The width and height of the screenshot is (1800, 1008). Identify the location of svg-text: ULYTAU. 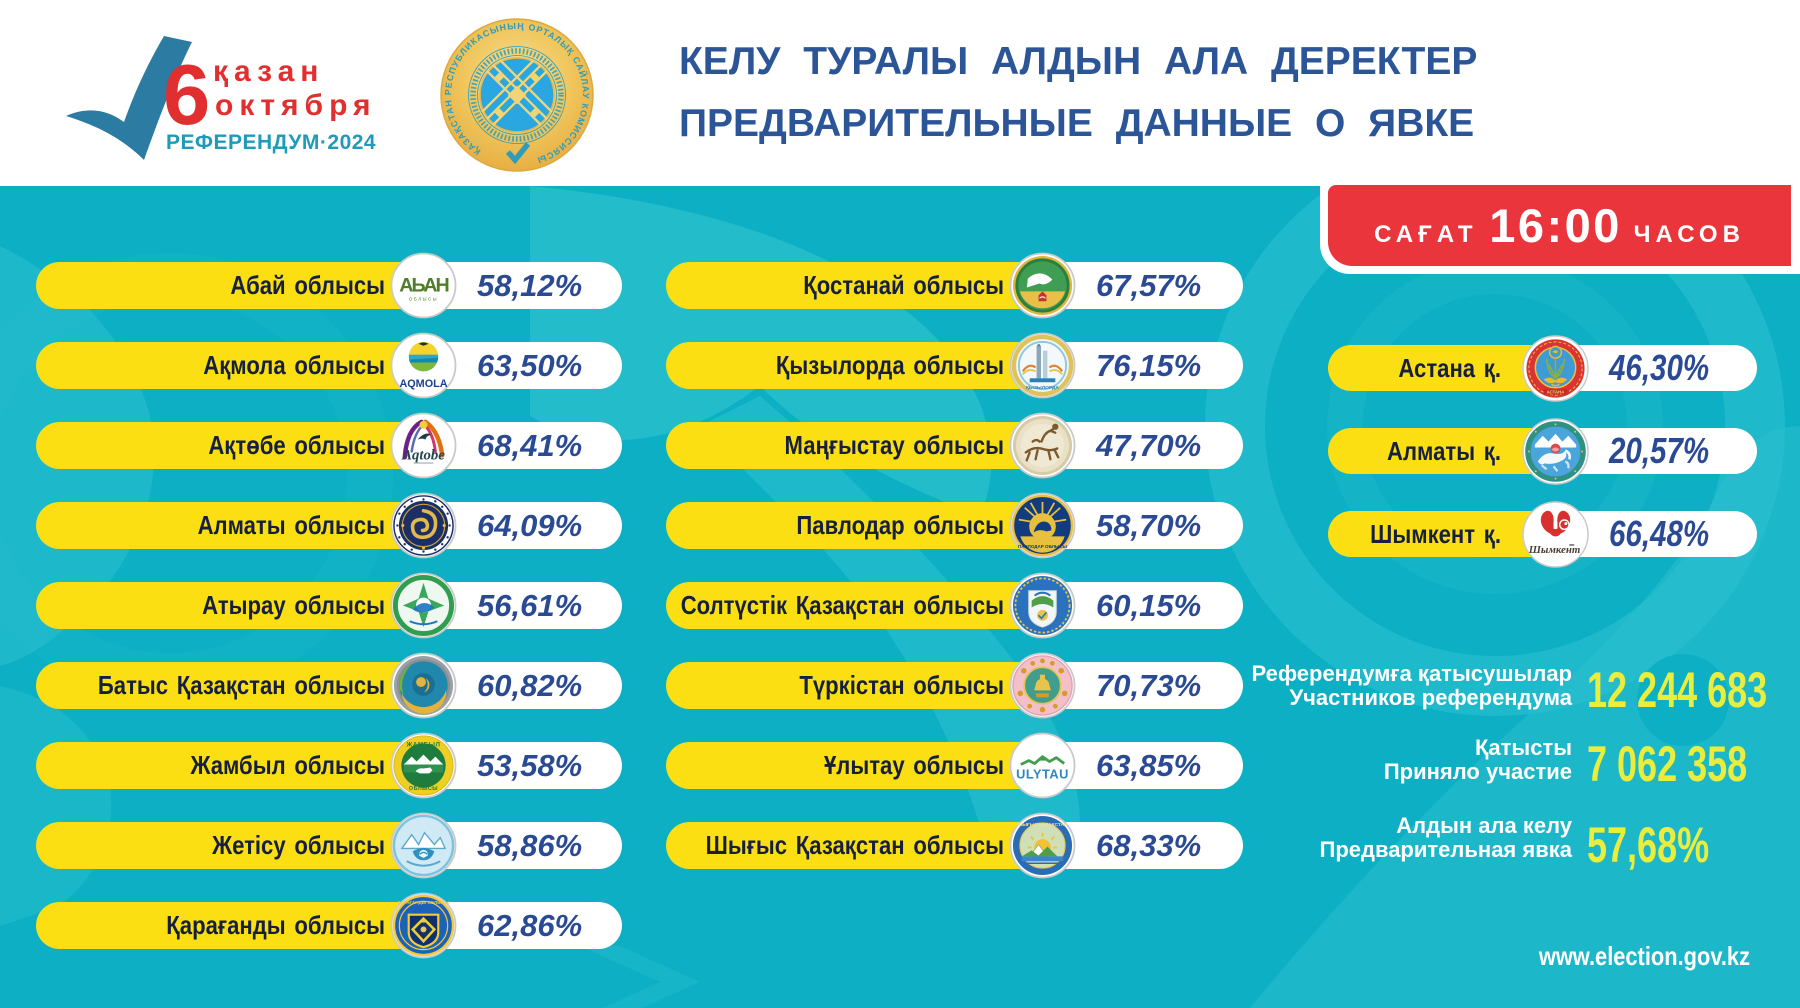
(1042, 773).